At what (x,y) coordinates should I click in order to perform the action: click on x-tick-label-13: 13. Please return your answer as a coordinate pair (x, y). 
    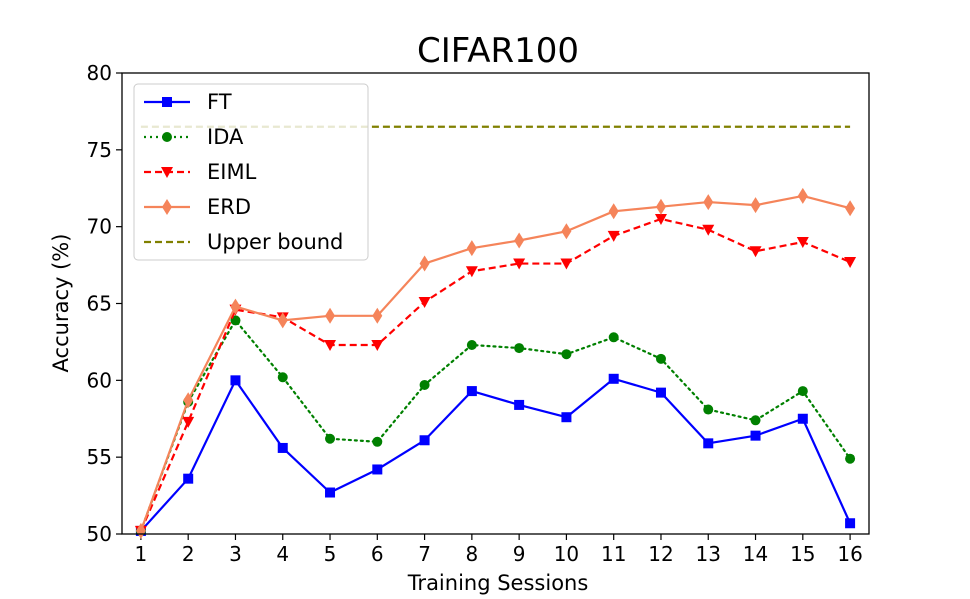
    Looking at the image, I should click on (708, 554).